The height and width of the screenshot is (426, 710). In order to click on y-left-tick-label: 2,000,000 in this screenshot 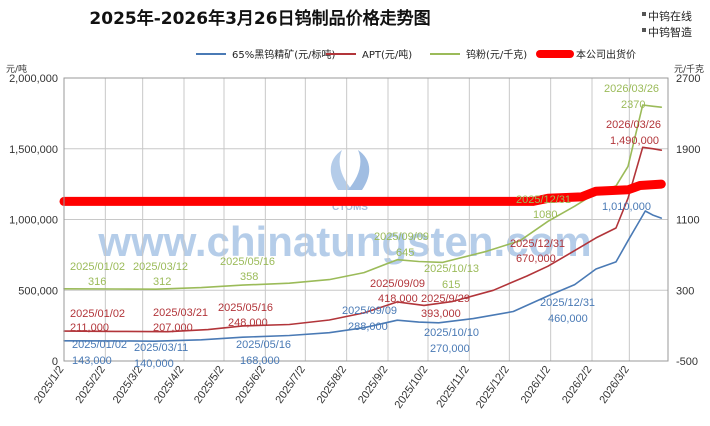, I will do `click(33, 79)`.